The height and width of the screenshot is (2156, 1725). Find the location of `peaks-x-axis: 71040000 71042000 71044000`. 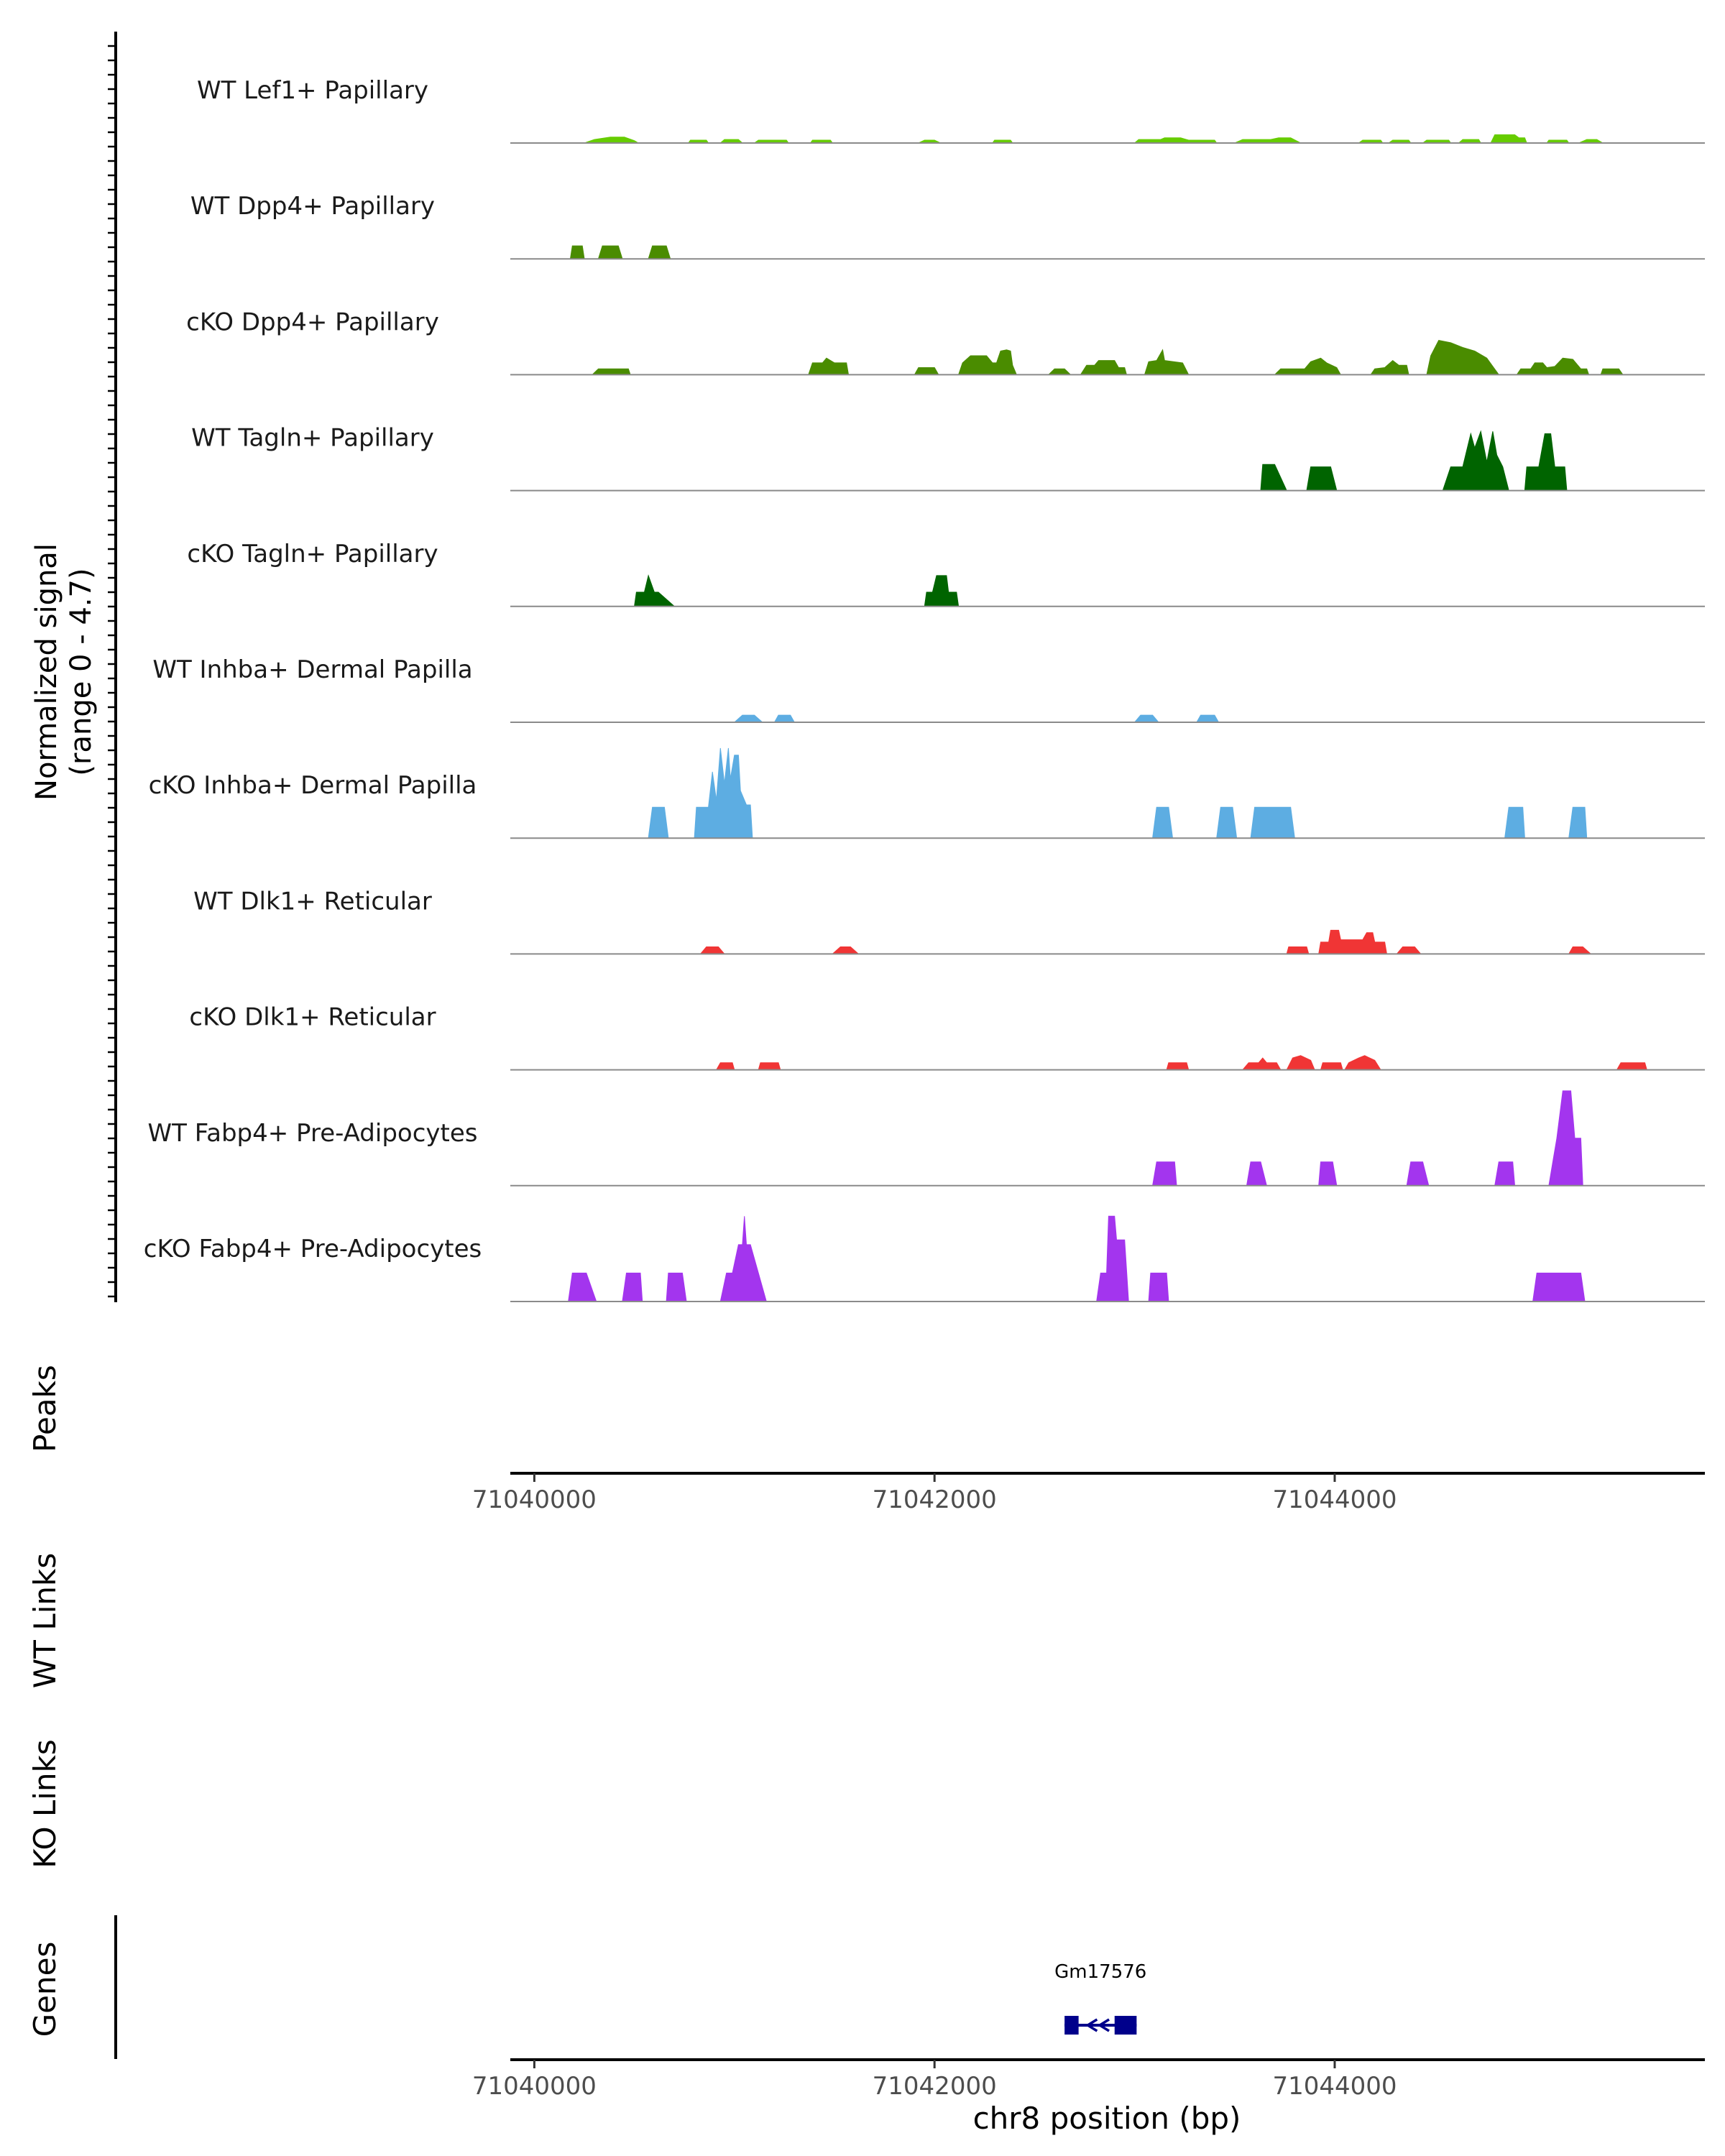

peaks-x-axis: 71040000 71042000 71044000 is located at coordinates (934, 1493).